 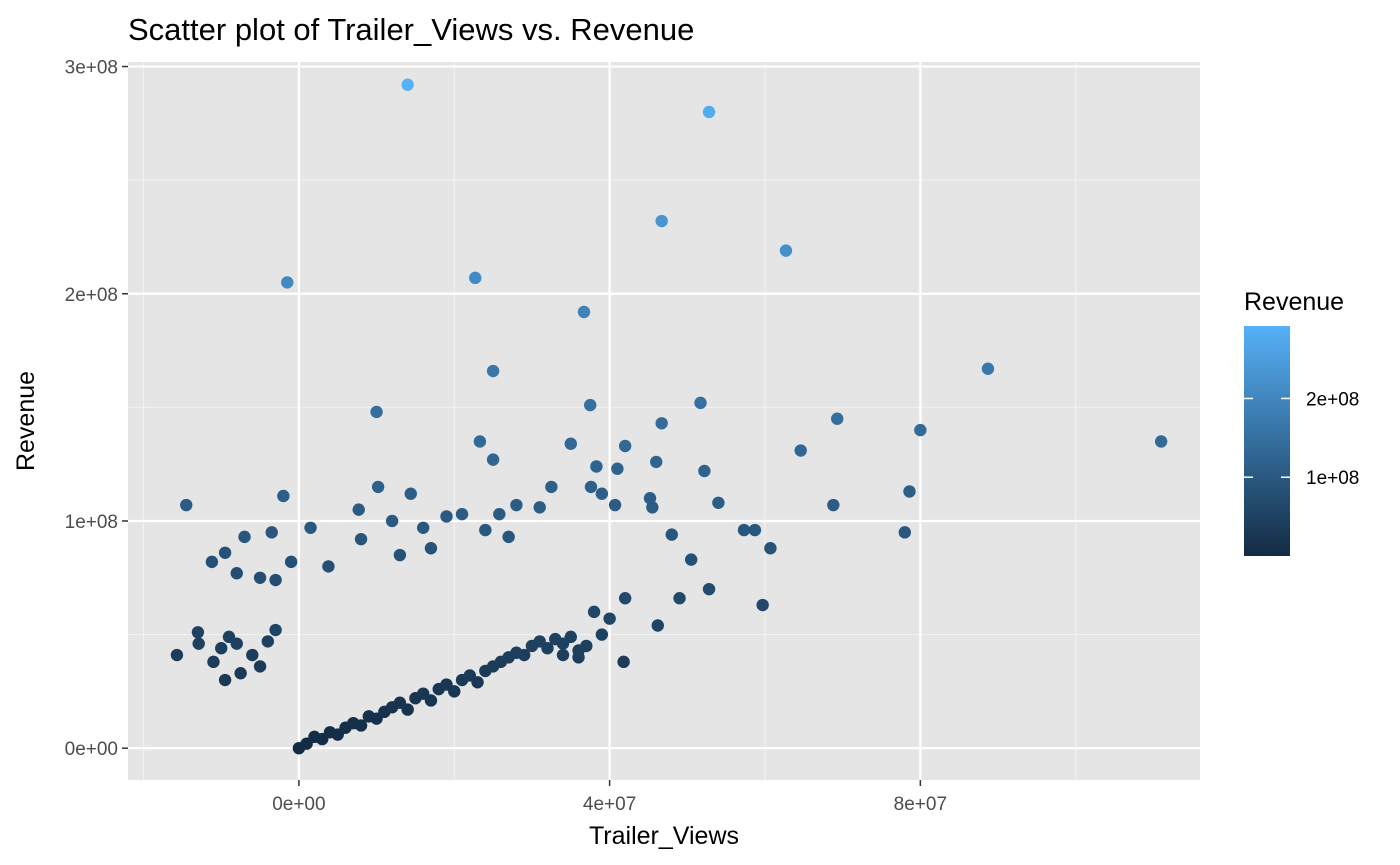 What do you see at coordinates (1267, 441) in the screenshot?
I see `colorbar` at bounding box center [1267, 441].